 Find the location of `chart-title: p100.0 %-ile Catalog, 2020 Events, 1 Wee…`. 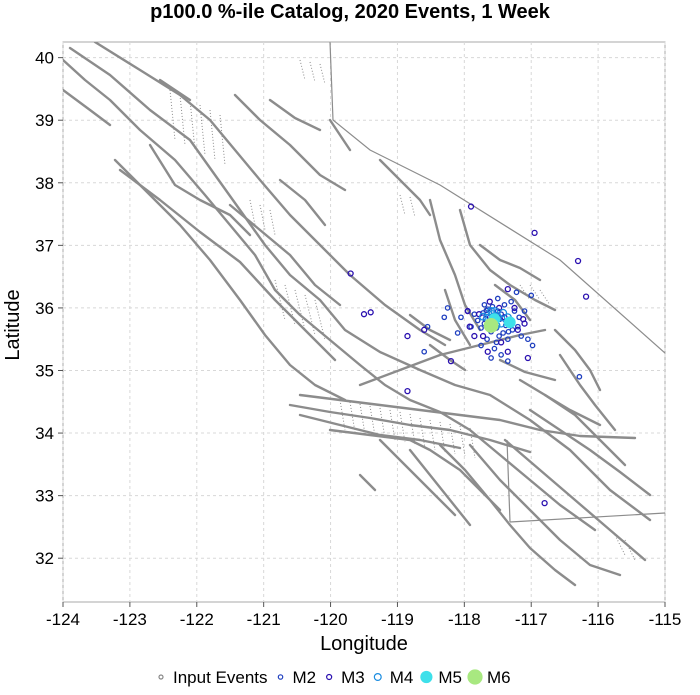

chart-title: p100.0 %-ile Catalog, 2020 Events, 1 Wee… is located at coordinates (350, 12).